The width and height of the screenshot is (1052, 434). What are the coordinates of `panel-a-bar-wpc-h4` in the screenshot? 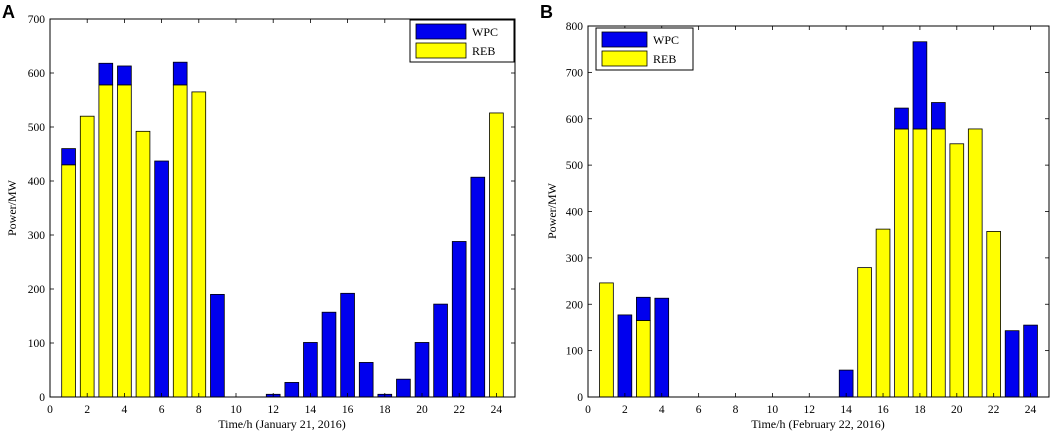 It's located at (124, 75).